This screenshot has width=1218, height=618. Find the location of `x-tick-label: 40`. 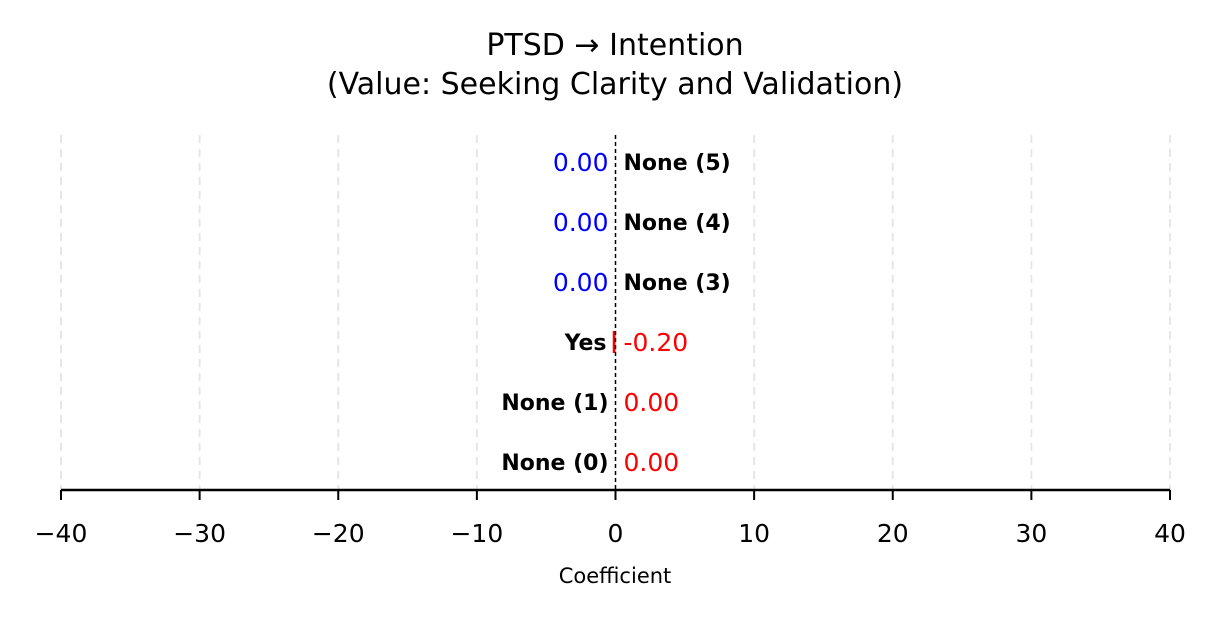

x-tick-label: 40 is located at coordinates (1170, 533).